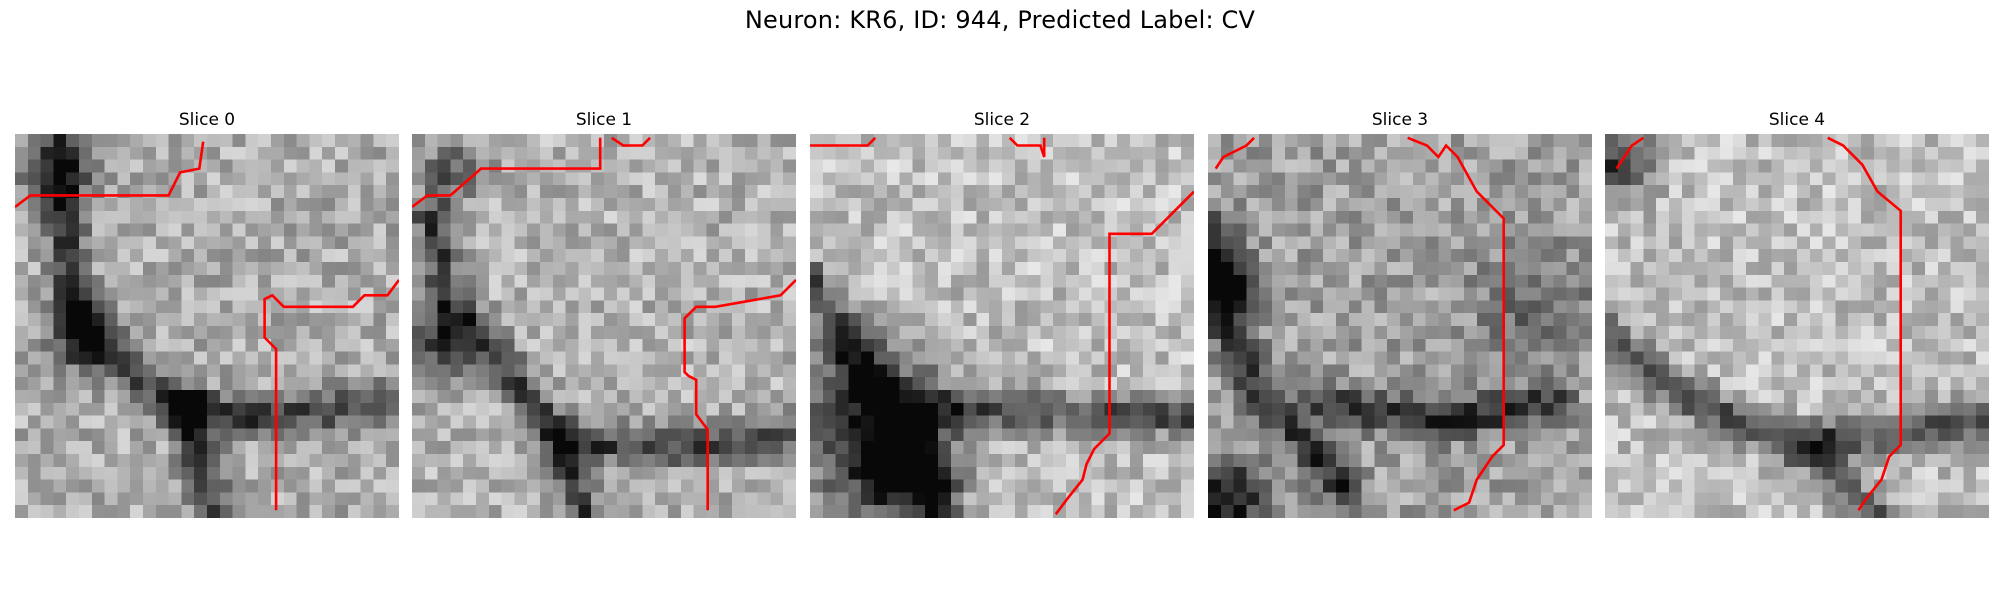 The image size is (2000, 600). What do you see at coordinates (1400, 120) in the screenshot?
I see `slice-title-3: Slice 3` at bounding box center [1400, 120].